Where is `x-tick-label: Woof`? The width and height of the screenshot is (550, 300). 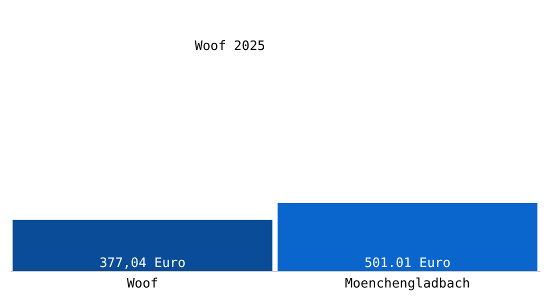 x-tick-label: Woof is located at coordinates (142, 284).